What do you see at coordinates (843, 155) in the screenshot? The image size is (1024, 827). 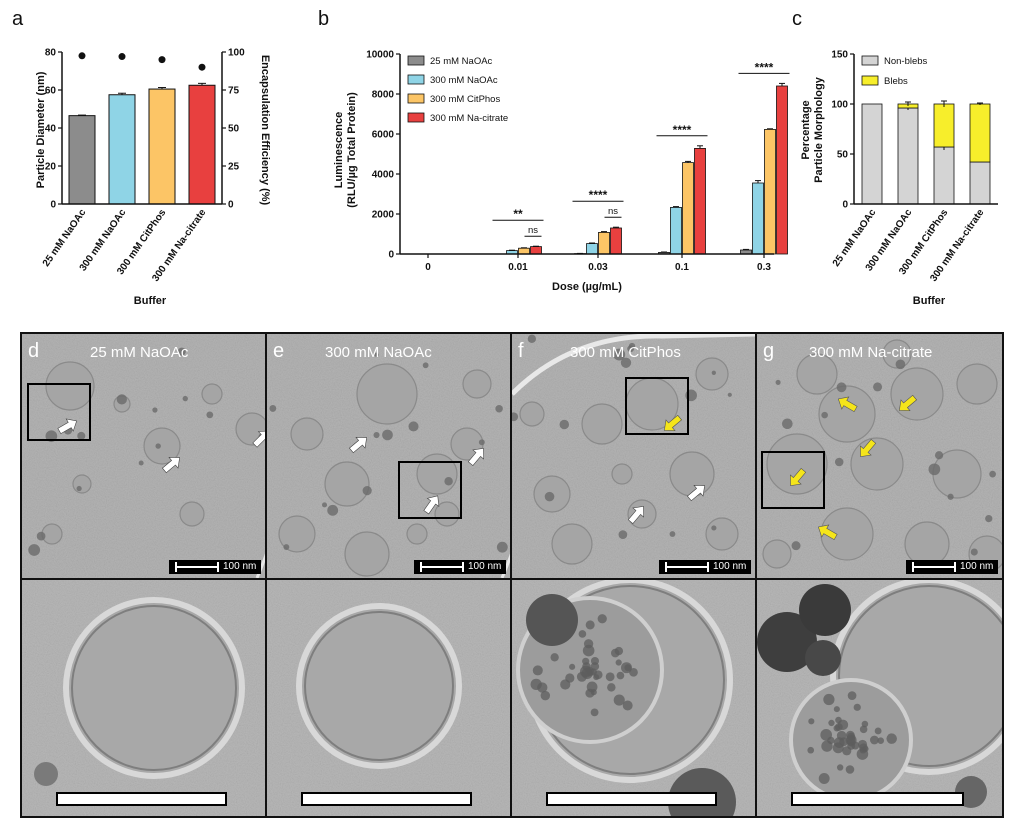 I see `chart-c-ytick-label: 50` at bounding box center [843, 155].